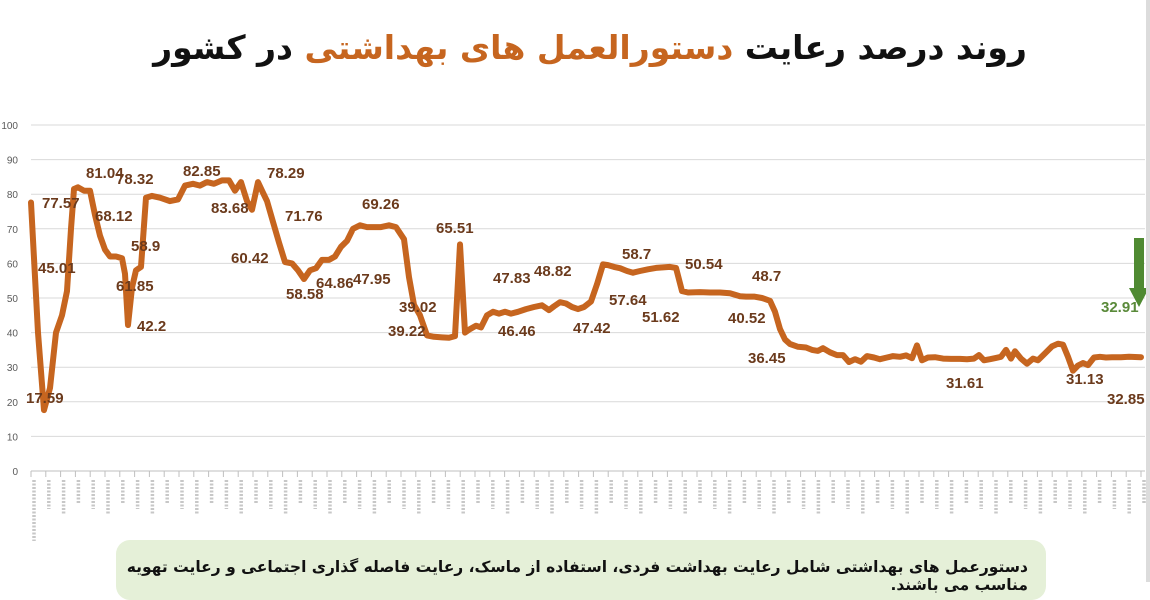 This screenshot has width=1150, height=600. What do you see at coordinates (517, 331) in the screenshot?
I see `data-label: 46.46` at bounding box center [517, 331].